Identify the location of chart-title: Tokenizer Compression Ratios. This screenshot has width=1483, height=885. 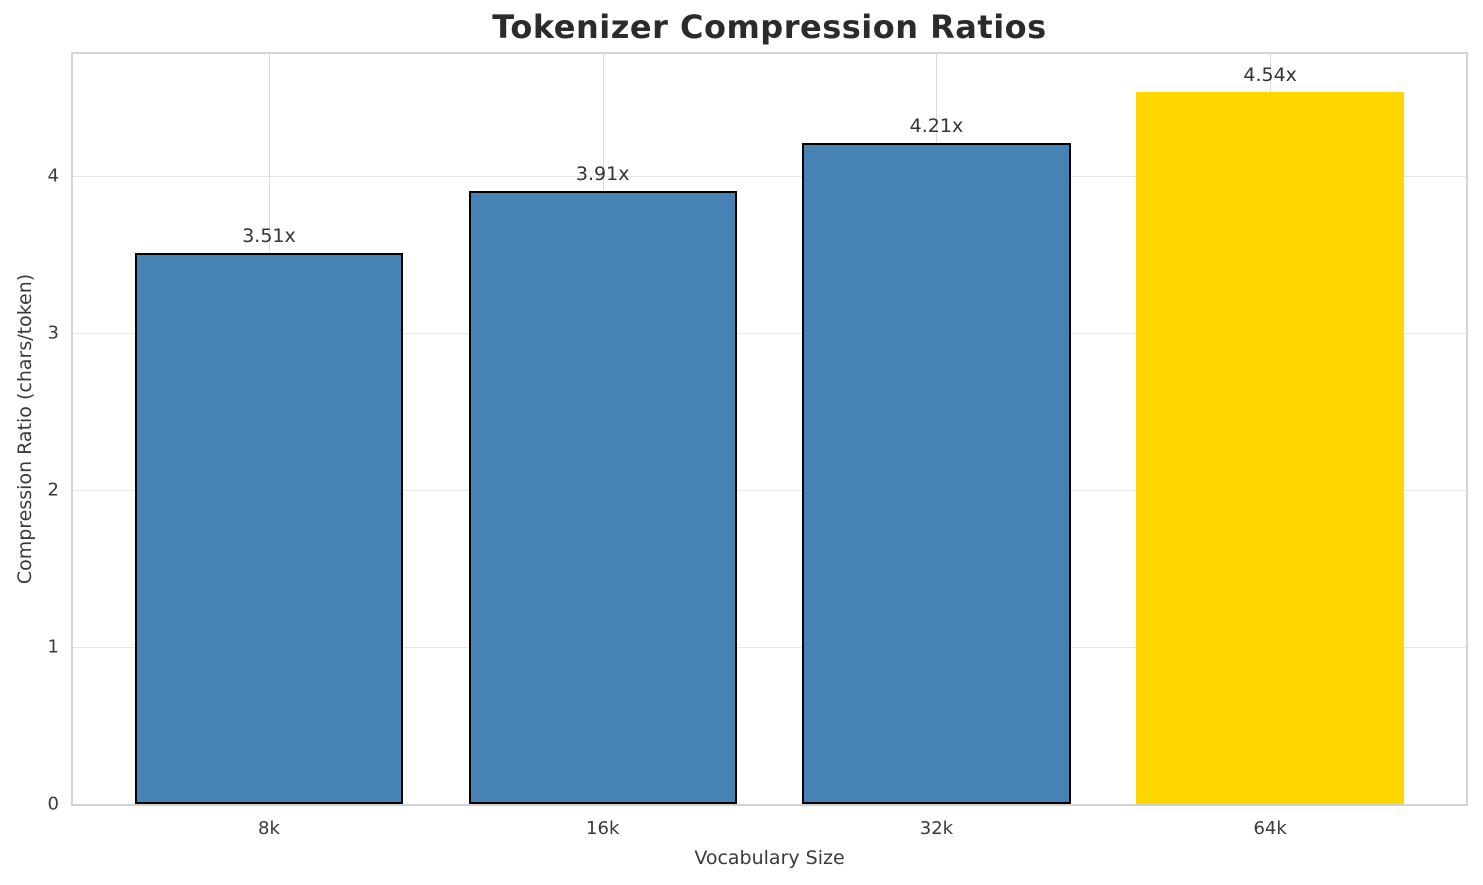
(769, 27).